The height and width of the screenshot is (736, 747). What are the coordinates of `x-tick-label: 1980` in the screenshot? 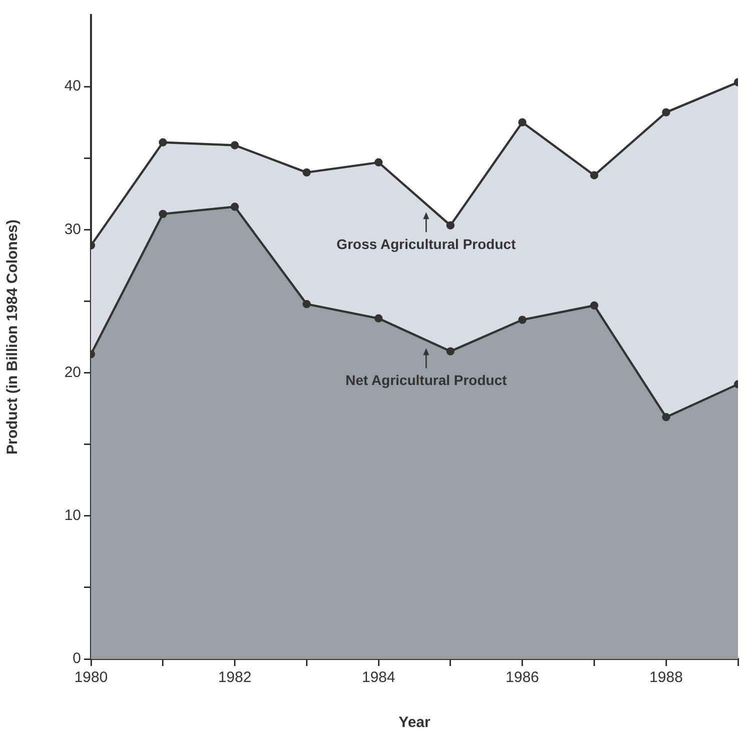 It's located at (91, 677).